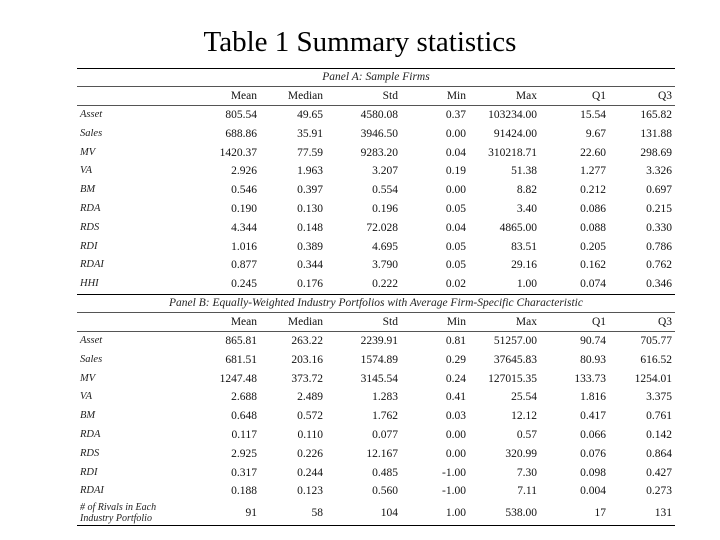 Image resolution: width=720 pixels, height=540 pixels. I want to click on table-row: RDA 0.190 0.130 0.196 0.05 3.40 0.086 0.215, so click(376, 209).